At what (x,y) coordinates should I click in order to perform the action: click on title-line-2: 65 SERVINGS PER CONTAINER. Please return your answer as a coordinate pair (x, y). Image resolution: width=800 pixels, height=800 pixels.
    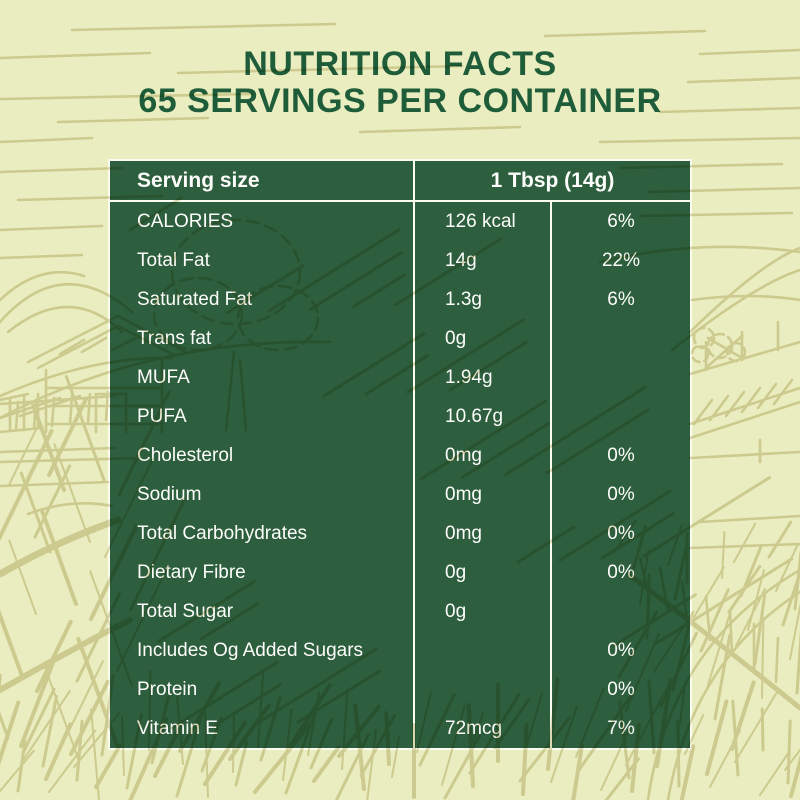
    Looking at the image, I should click on (400, 101).